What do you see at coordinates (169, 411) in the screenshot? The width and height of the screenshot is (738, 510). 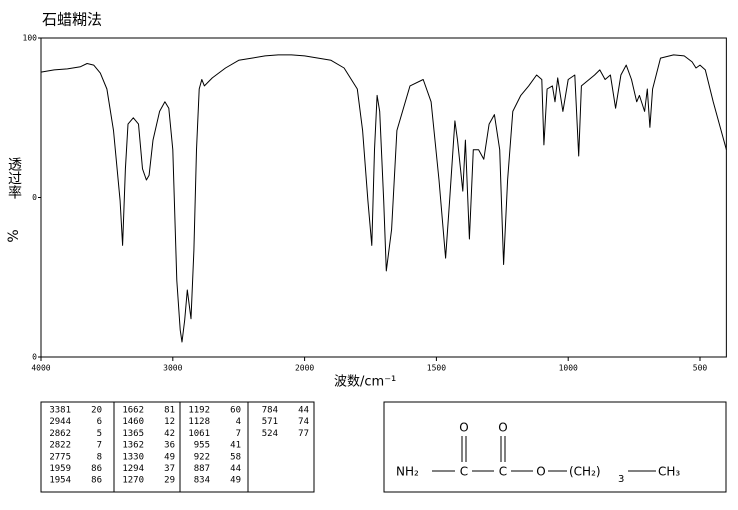 I see `table-cell: 81` at bounding box center [169, 411].